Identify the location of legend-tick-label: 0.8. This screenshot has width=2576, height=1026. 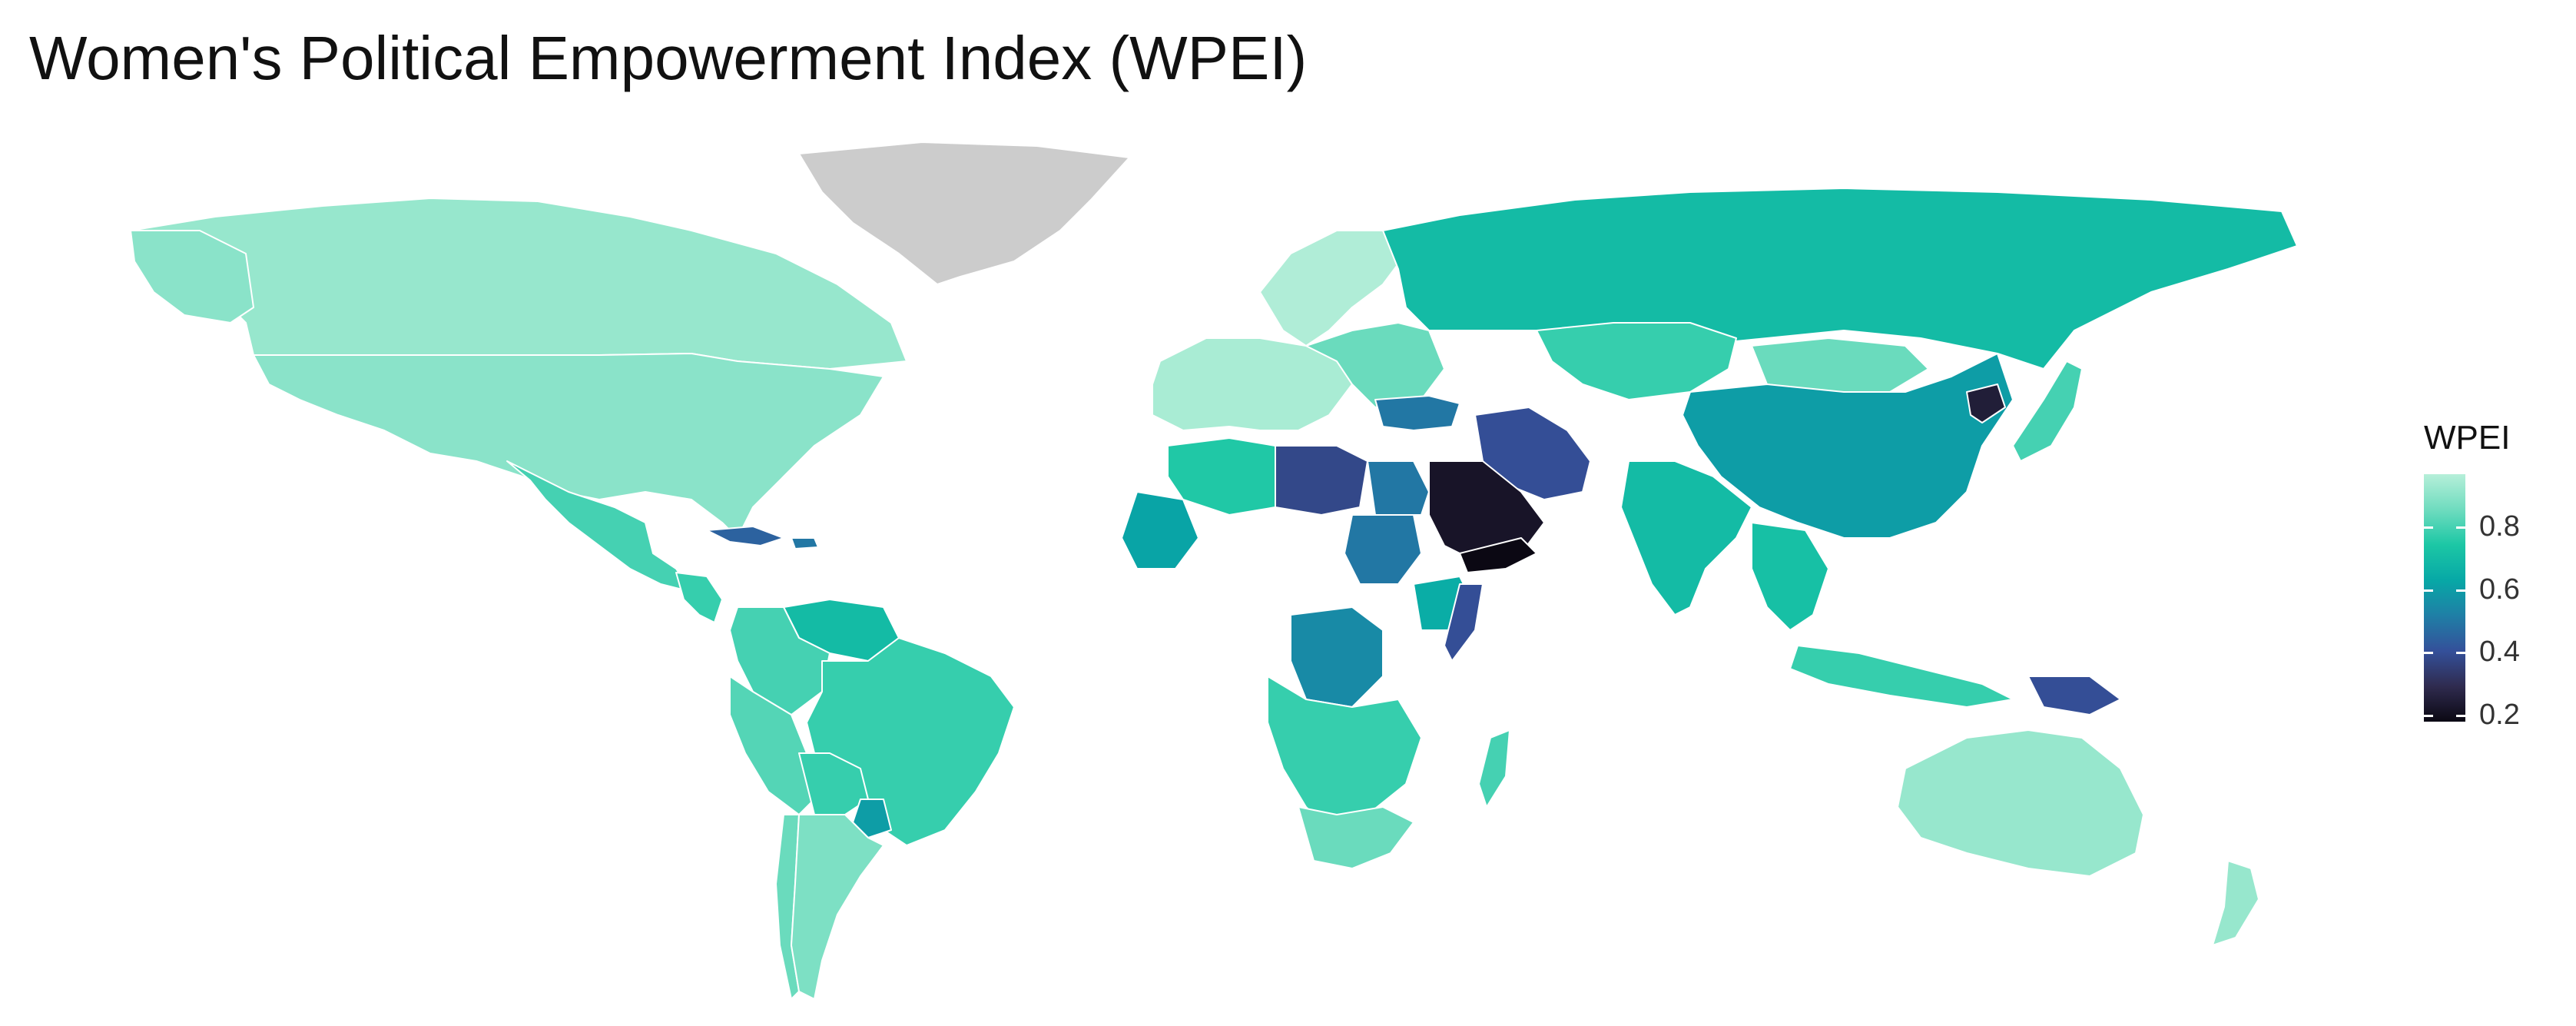
(2499, 526).